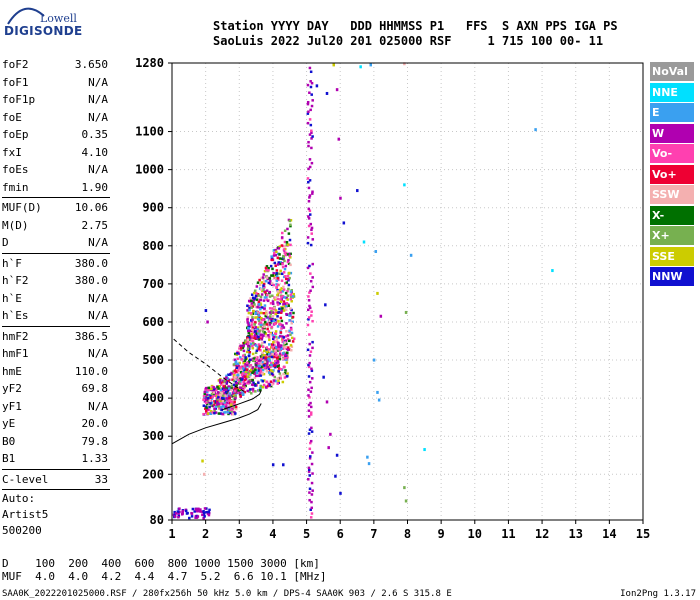 This screenshot has width=700, height=600. What do you see at coordinates (672, 215) in the screenshot?
I see `legend-item-x: X-` at bounding box center [672, 215].